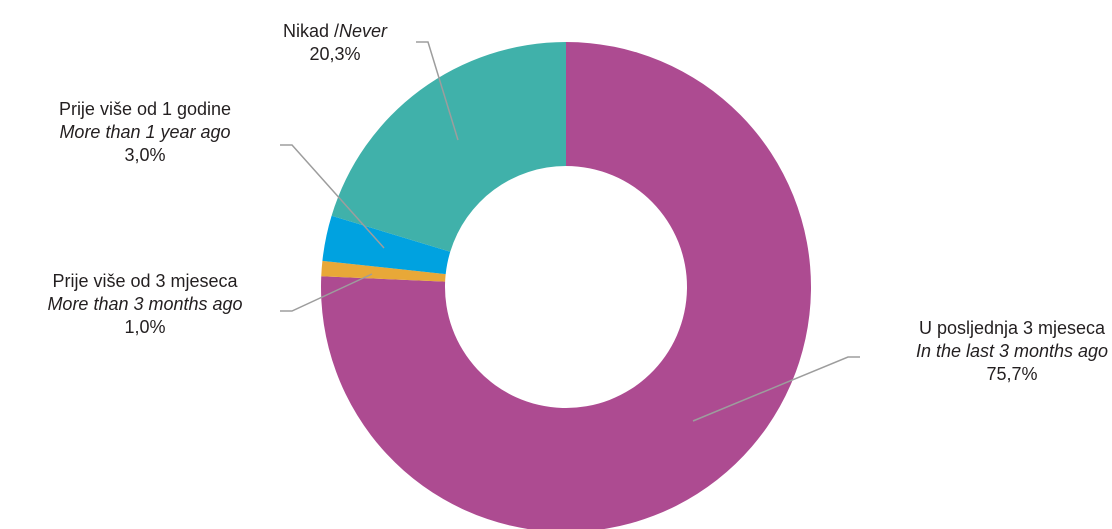 Image resolution: width=1112 pixels, height=529 pixels. I want to click on leader-more-than-1-year, so click(332, 196).